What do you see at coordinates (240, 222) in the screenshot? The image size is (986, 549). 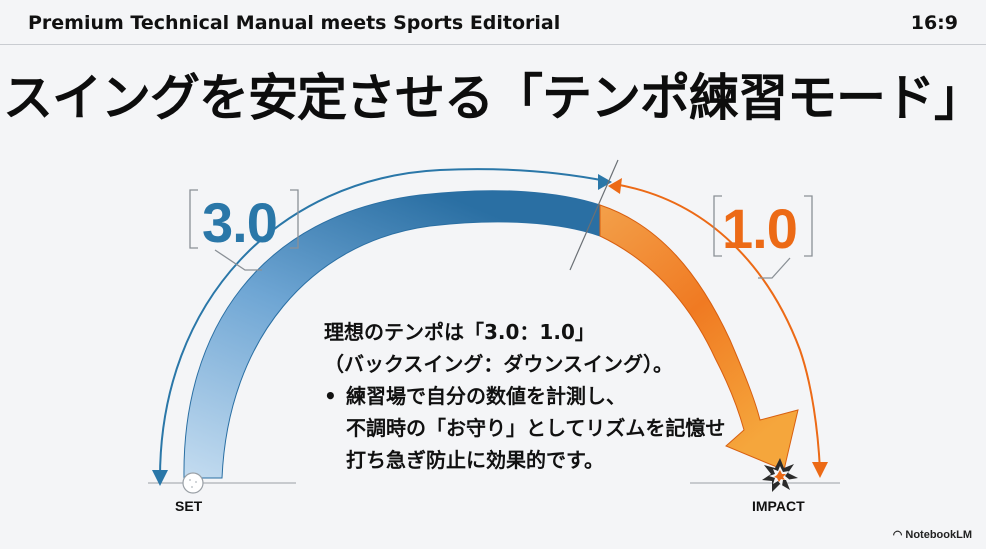 I see `backswing-ratio-value: 3.0` at bounding box center [240, 222].